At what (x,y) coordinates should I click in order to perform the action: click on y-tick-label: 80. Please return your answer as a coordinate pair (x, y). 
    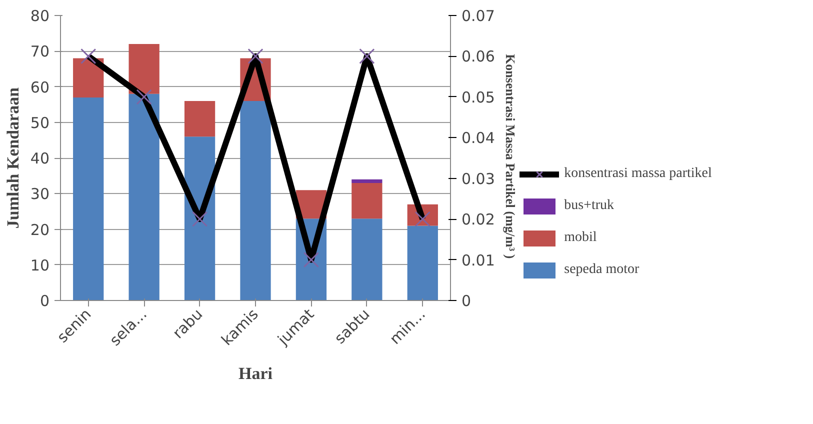
    Looking at the image, I should click on (40, 16).